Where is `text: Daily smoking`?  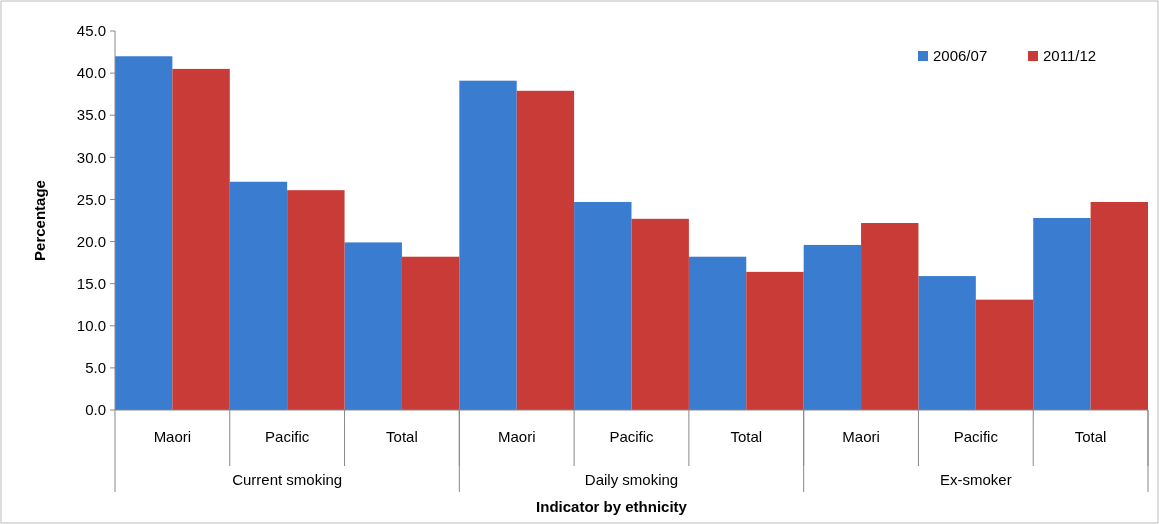
text: Daily smoking is located at coordinates (631, 479).